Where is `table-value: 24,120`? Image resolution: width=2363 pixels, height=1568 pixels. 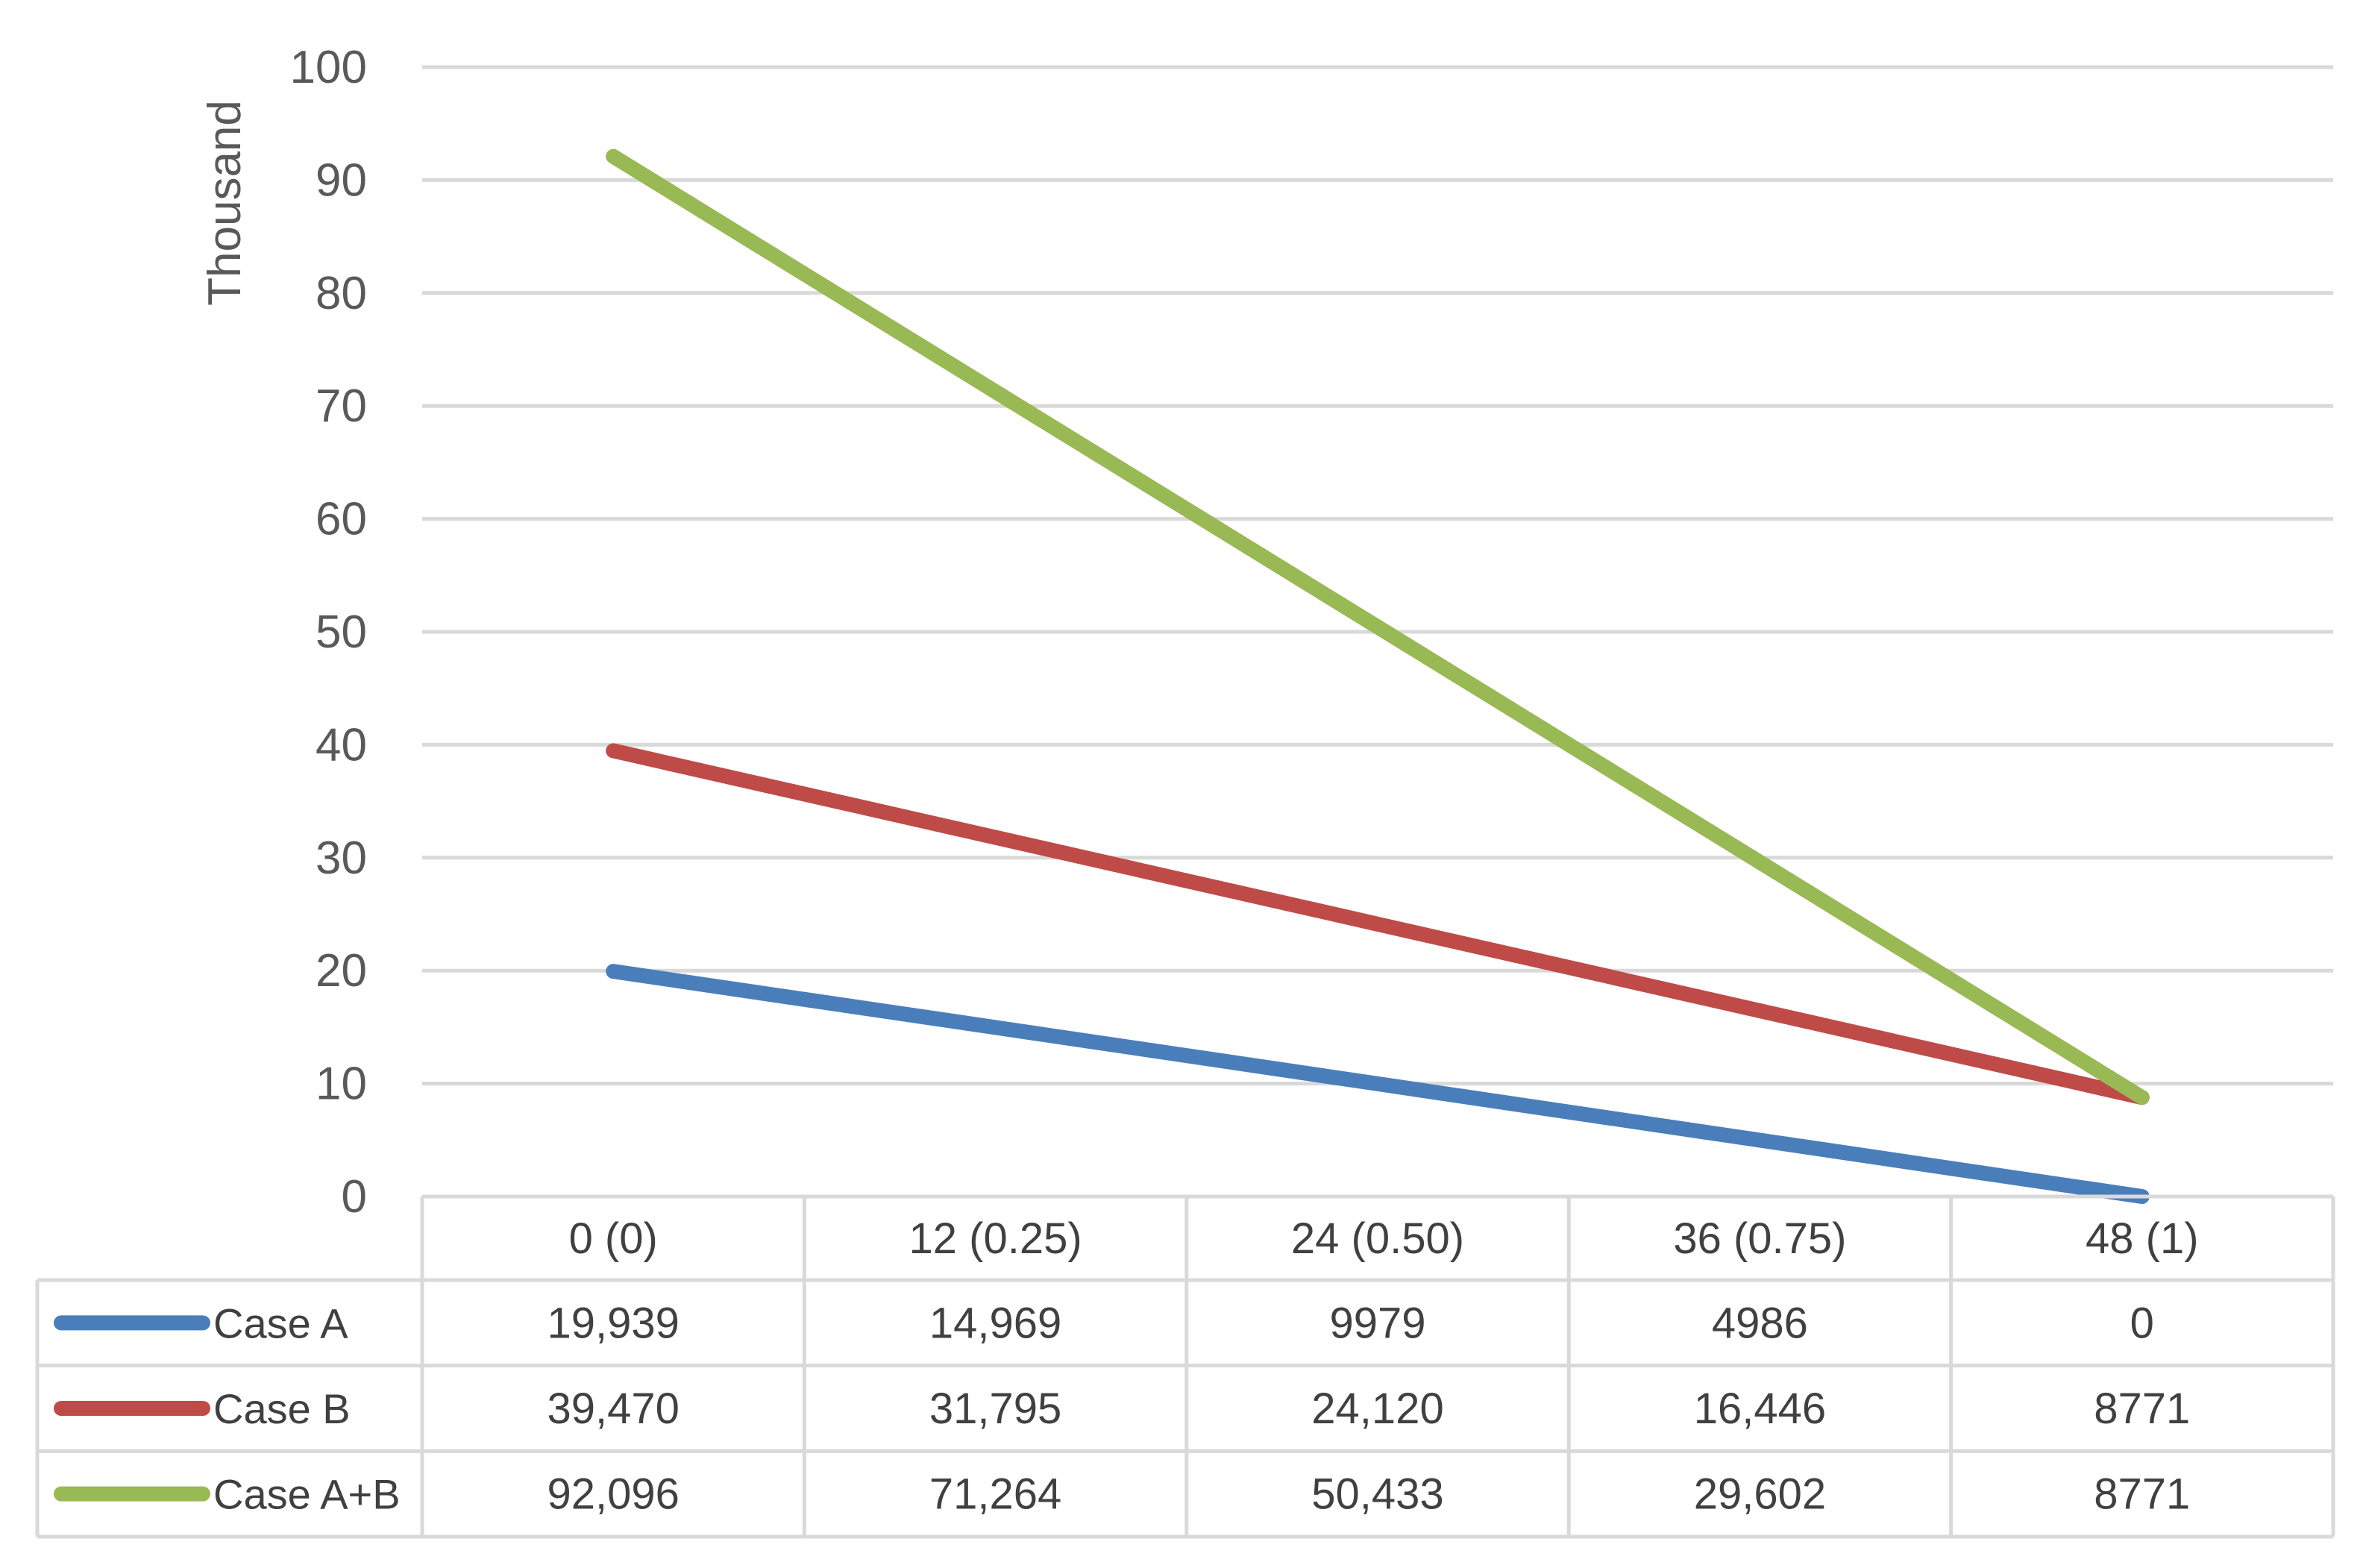
table-value: 24,120 is located at coordinates (1377, 1408).